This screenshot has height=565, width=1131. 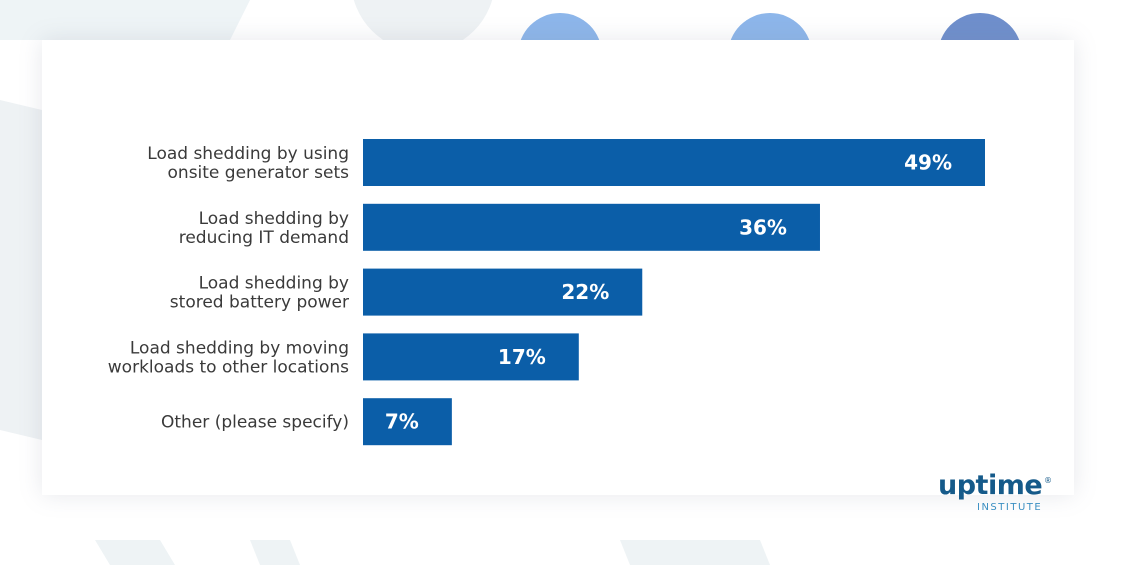 I want to click on category-label-0-line-0: Load shedding by using, so click(x=248, y=154).